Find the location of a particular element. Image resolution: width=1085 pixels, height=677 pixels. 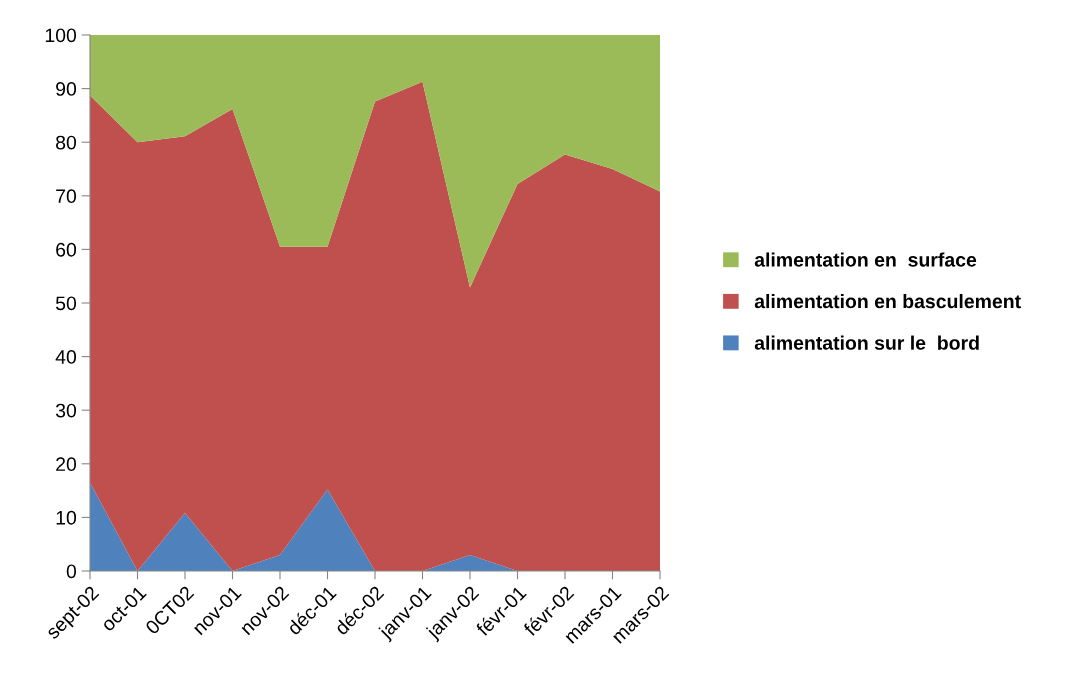

y-tick-label: 10 is located at coordinates (66, 517).